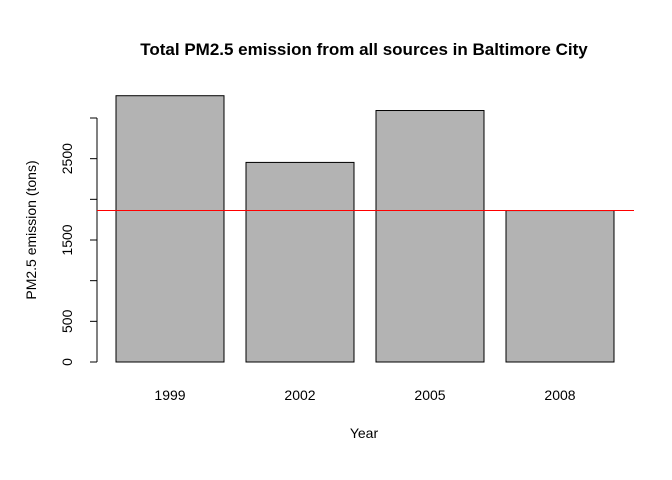  I want to click on bar-2008, so click(560, 286).